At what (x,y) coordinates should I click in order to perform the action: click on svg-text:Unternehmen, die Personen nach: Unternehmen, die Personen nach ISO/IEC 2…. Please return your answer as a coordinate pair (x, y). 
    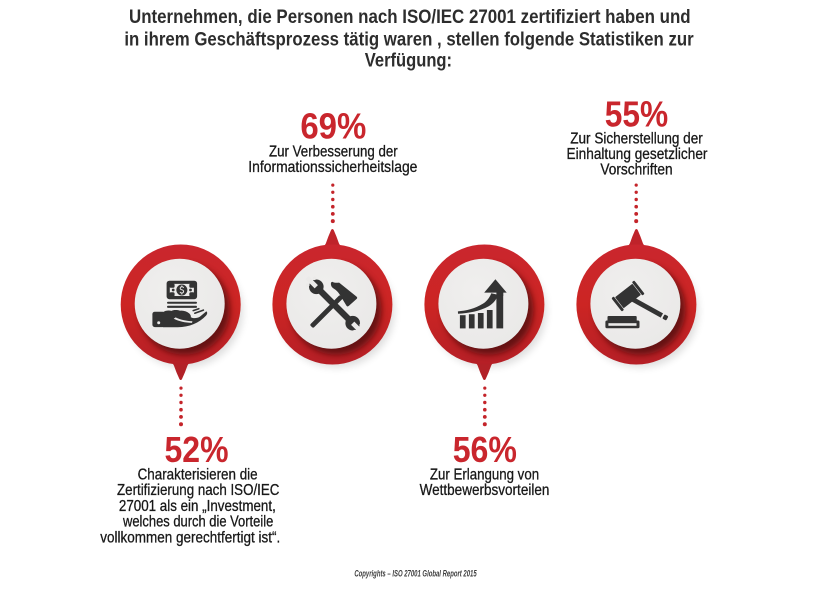
    Looking at the image, I should click on (410, 17).